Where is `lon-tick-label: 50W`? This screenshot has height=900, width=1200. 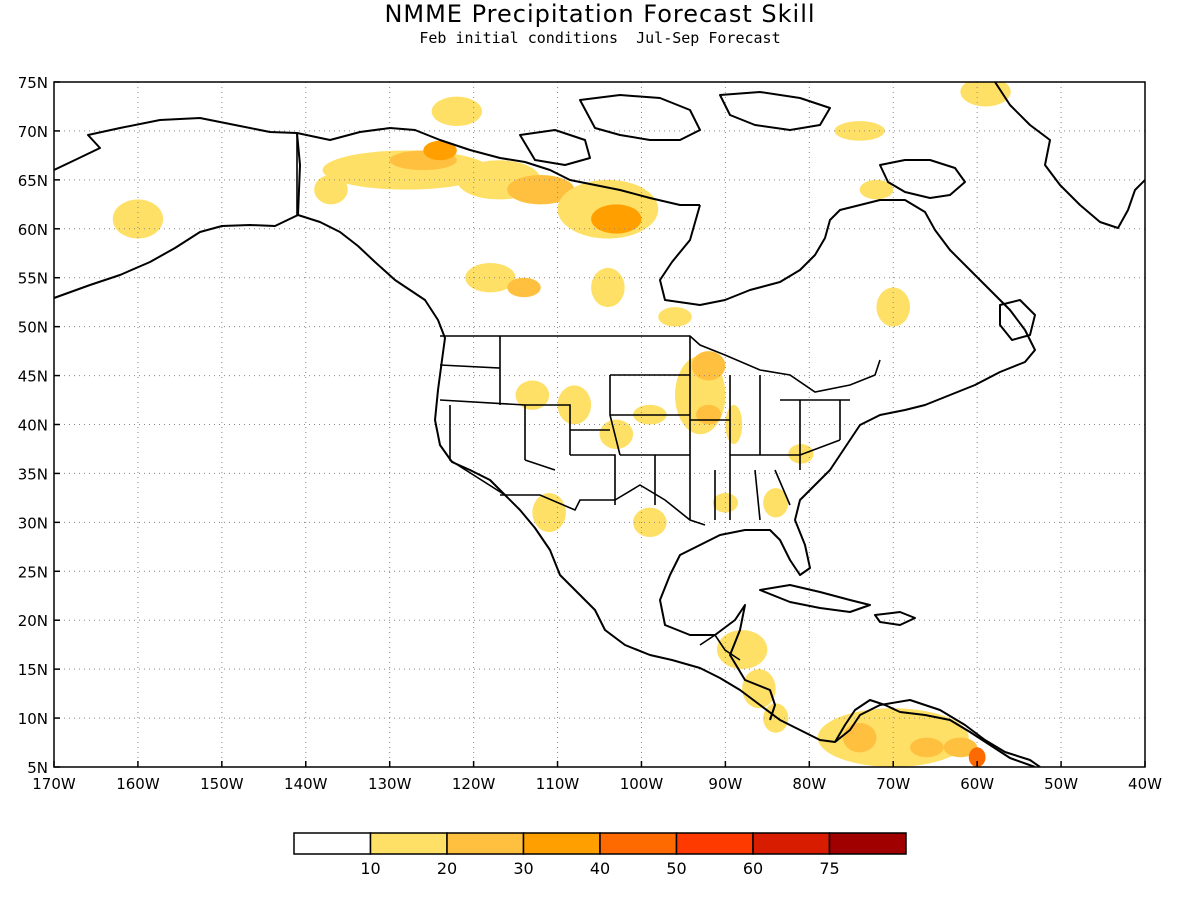
lon-tick-label: 50W is located at coordinates (1061, 784).